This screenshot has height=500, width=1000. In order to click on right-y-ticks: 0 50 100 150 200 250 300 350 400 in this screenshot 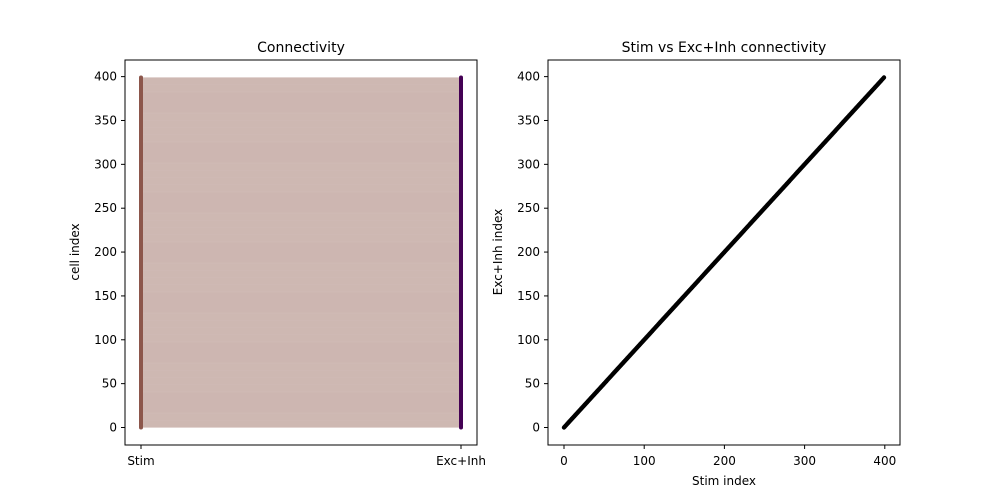, I will do `click(532, 252)`.